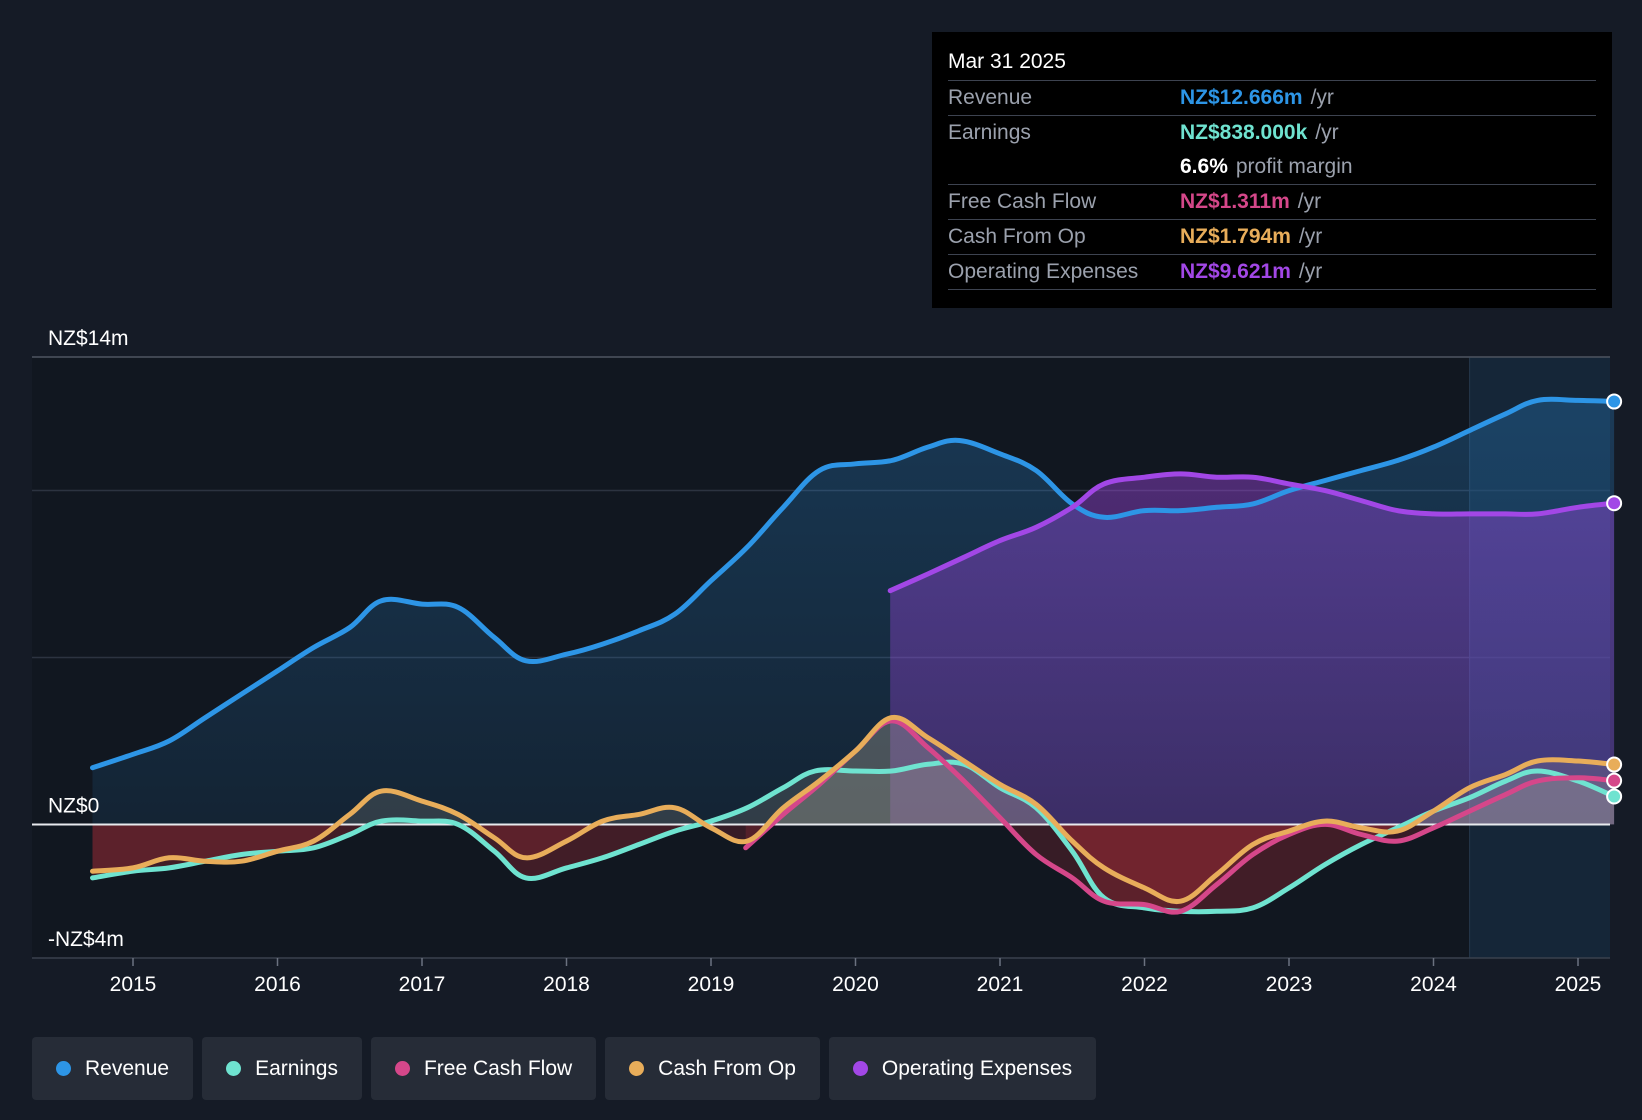 The width and height of the screenshot is (1642, 1120). What do you see at coordinates (566, 984) in the screenshot?
I see `x-tick-label: 2018` at bounding box center [566, 984].